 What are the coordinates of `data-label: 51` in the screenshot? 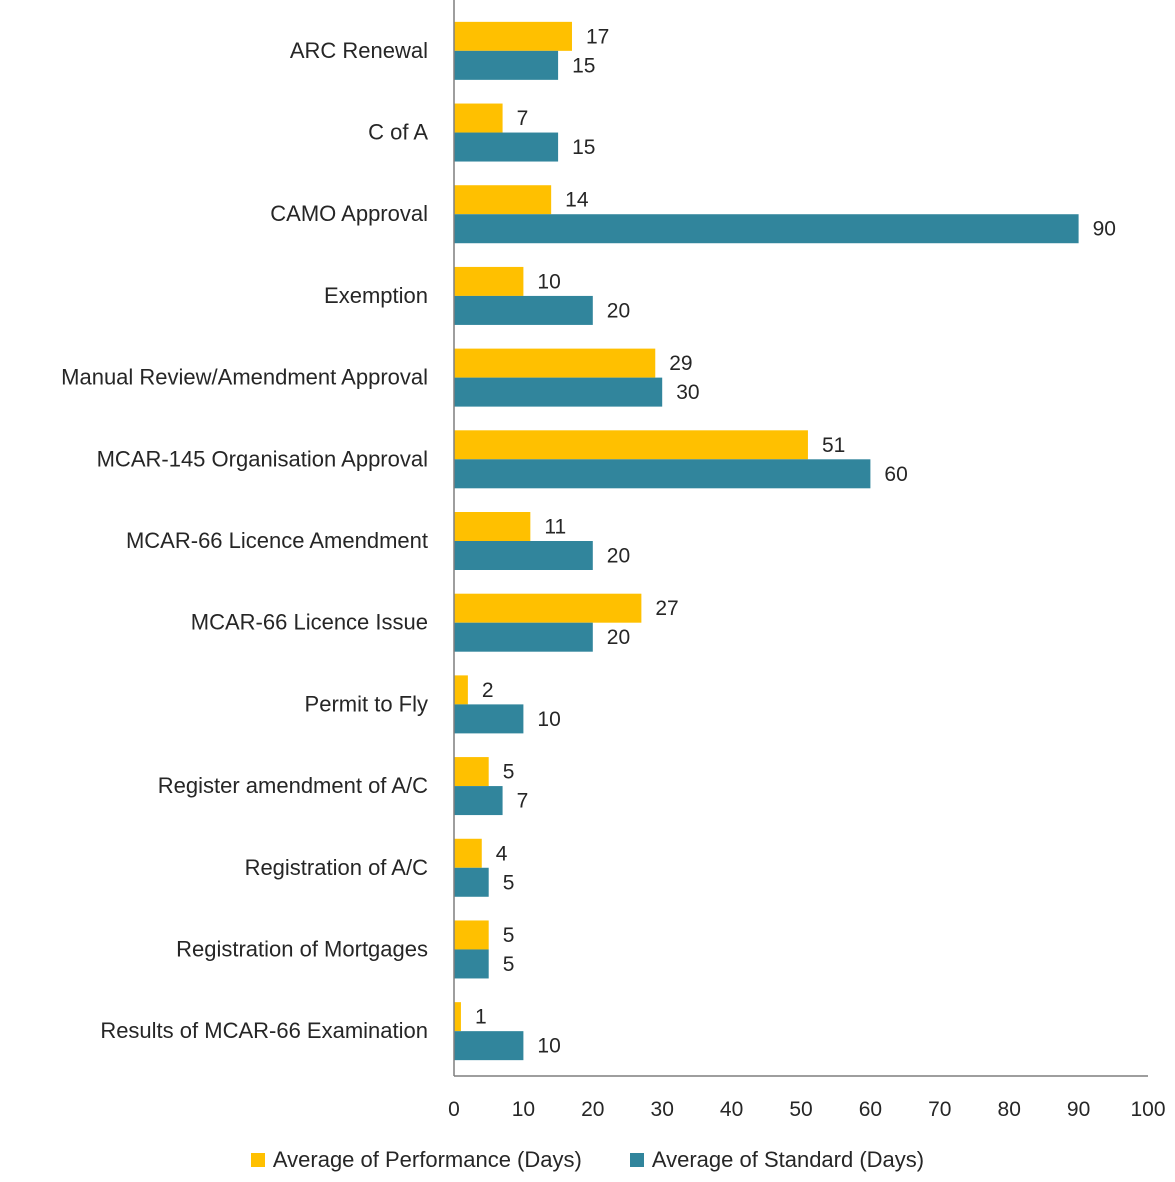 It's located at (833, 445).